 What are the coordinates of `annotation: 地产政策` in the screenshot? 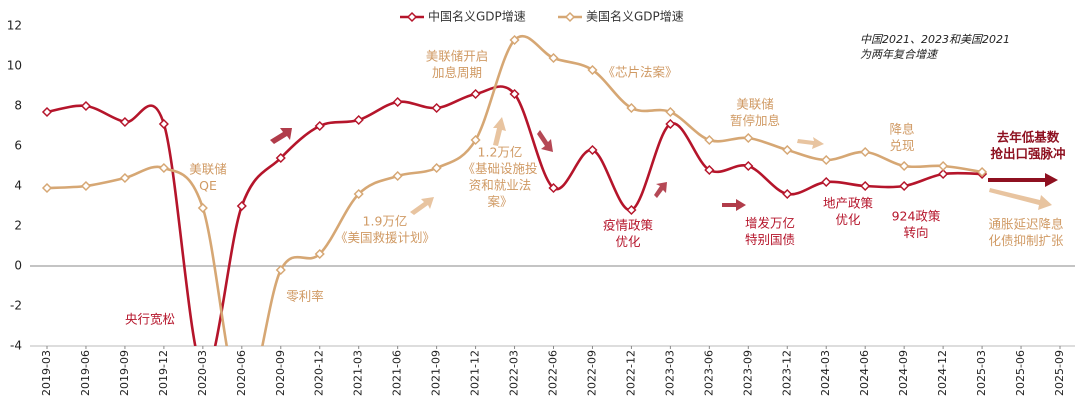 It's located at (848, 203).